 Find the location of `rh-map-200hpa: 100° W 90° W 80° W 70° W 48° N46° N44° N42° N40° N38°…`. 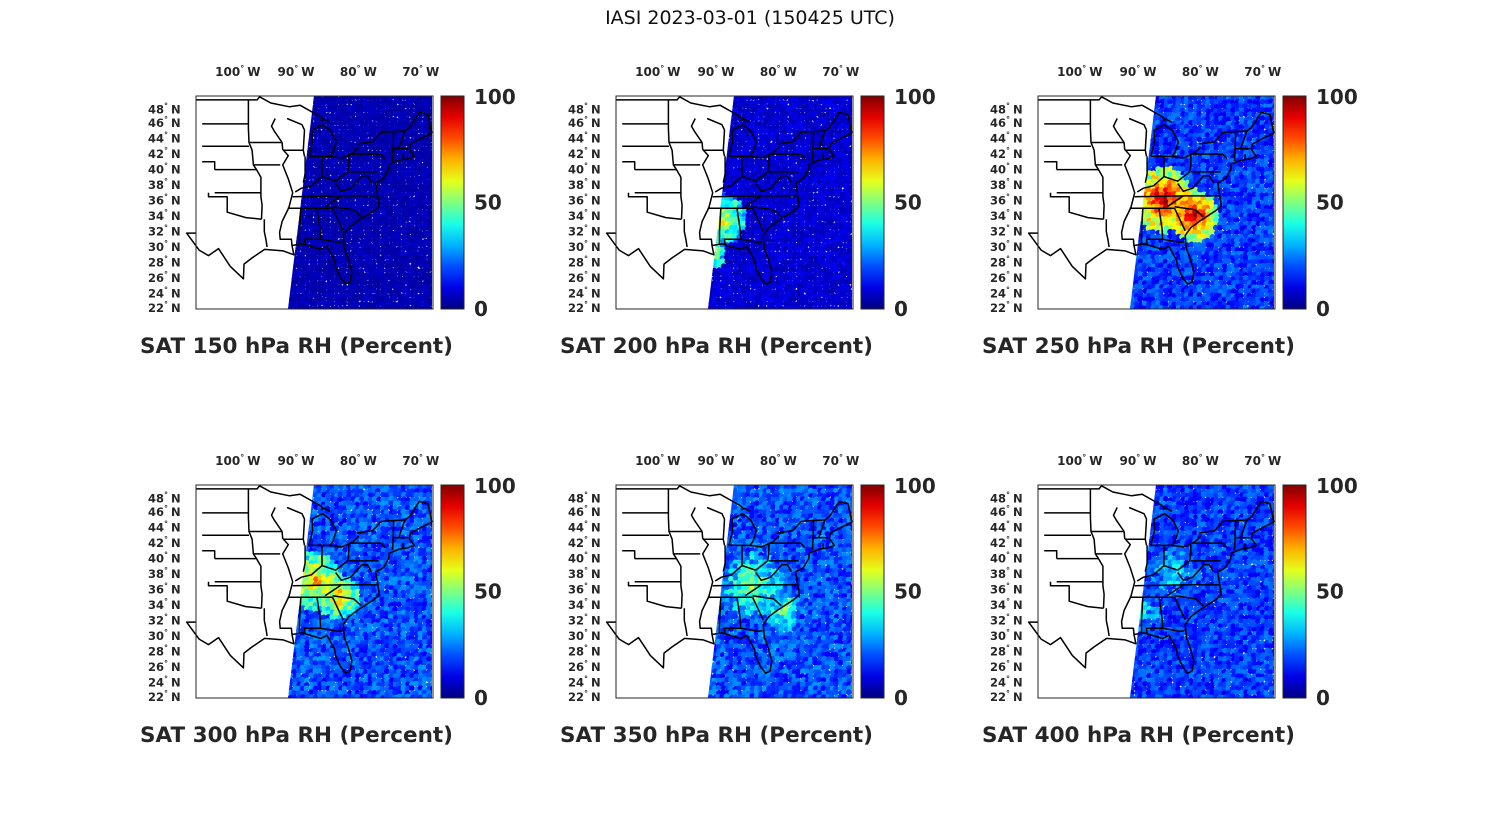

rh-map-200hpa: 100° W 90° W 80° W 70° W 48° N46° N44° N42° N40° N38°… is located at coordinates (752, 192).